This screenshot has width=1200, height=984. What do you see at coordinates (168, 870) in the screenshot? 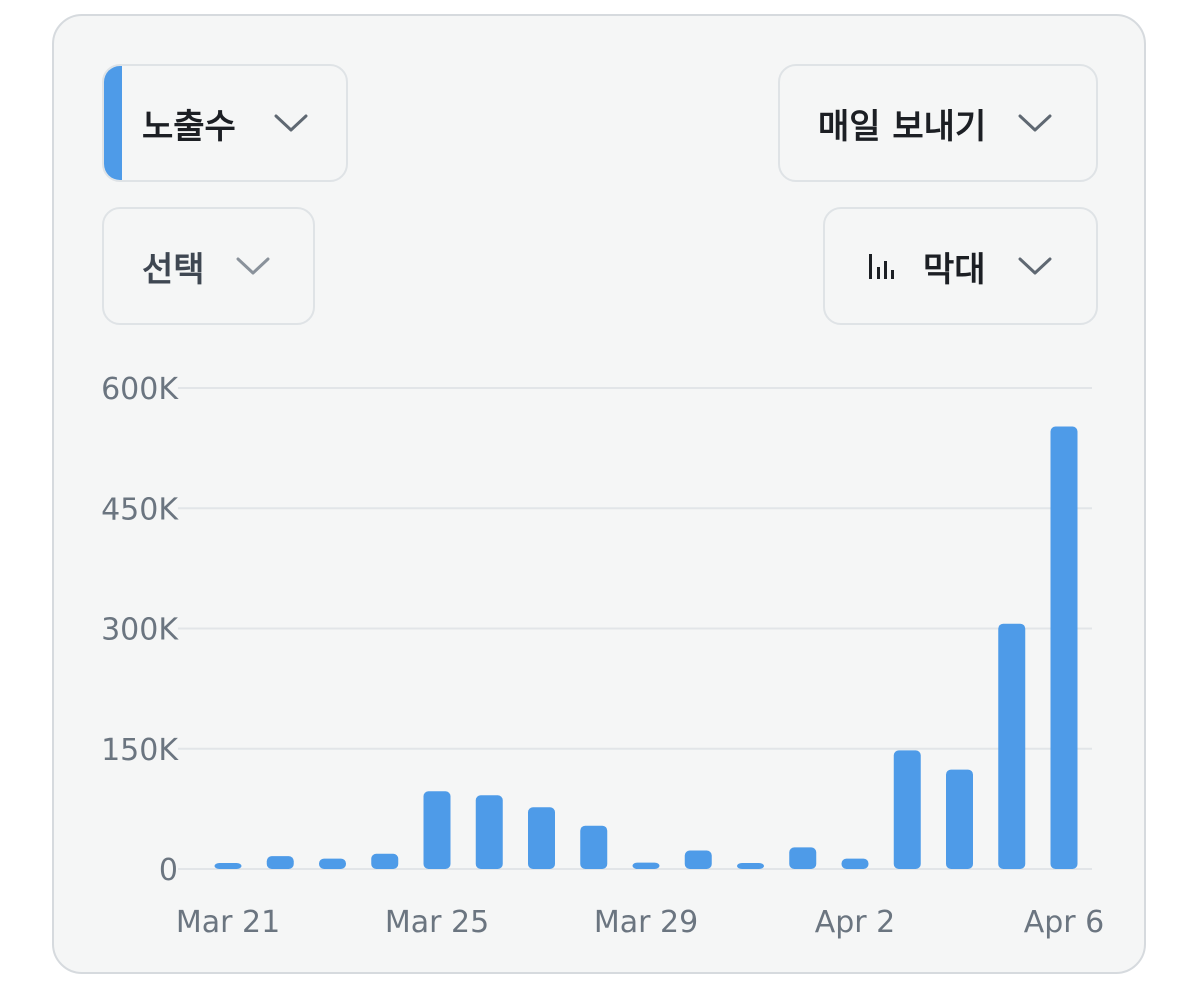
I see `y-tick-label: 0` at bounding box center [168, 870].